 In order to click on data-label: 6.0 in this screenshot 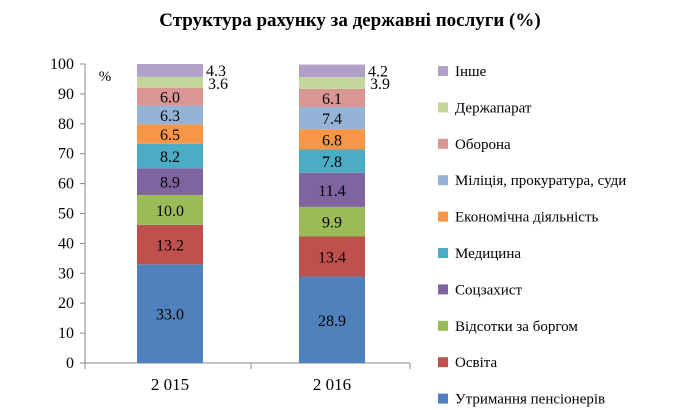, I will do `click(170, 98)`.